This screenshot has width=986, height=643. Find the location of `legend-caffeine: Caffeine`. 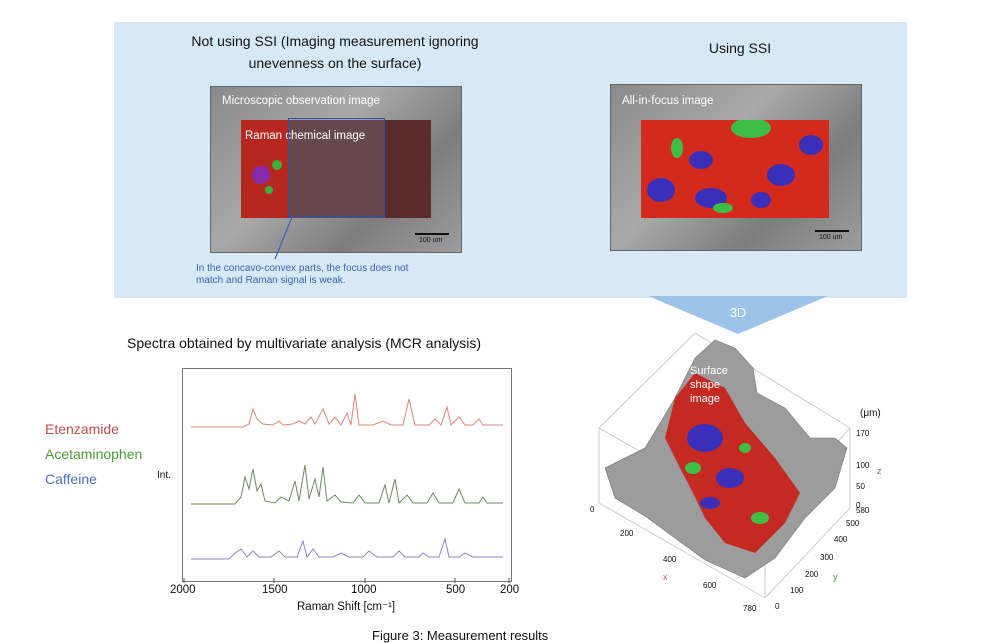

legend-caffeine: Caffeine is located at coordinates (71, 479).